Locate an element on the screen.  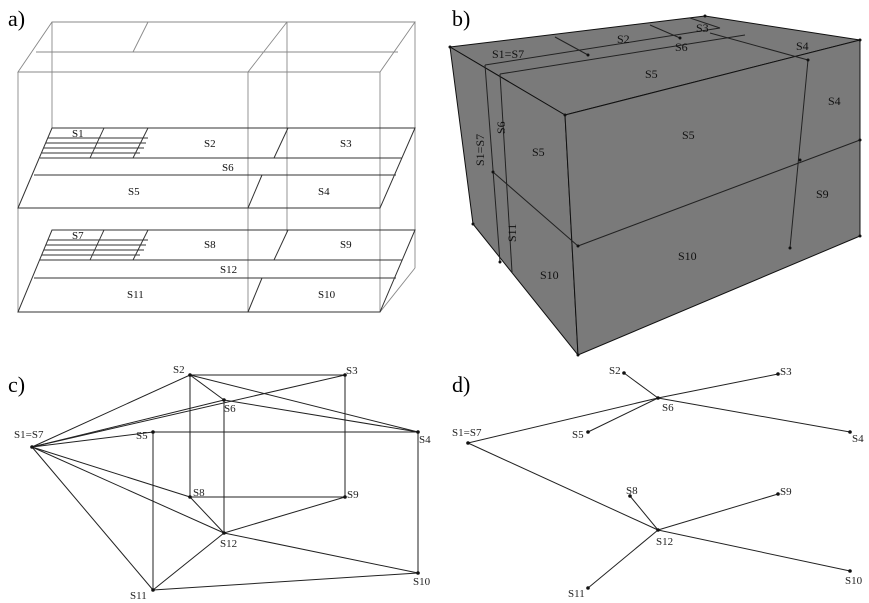
panel-a-upper-slab is located at coordinates (216, 168).